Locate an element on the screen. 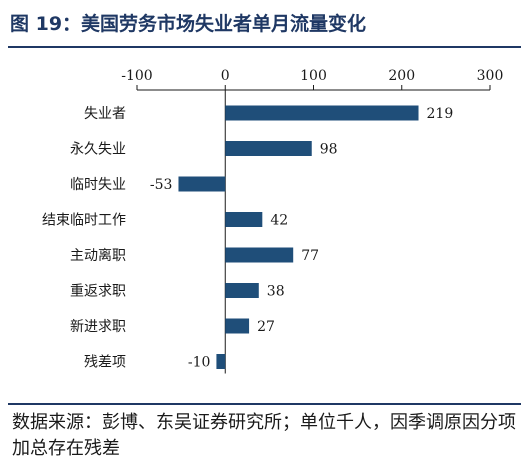 Image resolution: width=529 pixels, height=469 pixels. data-label: -53 is located at coordinates (161, 185).